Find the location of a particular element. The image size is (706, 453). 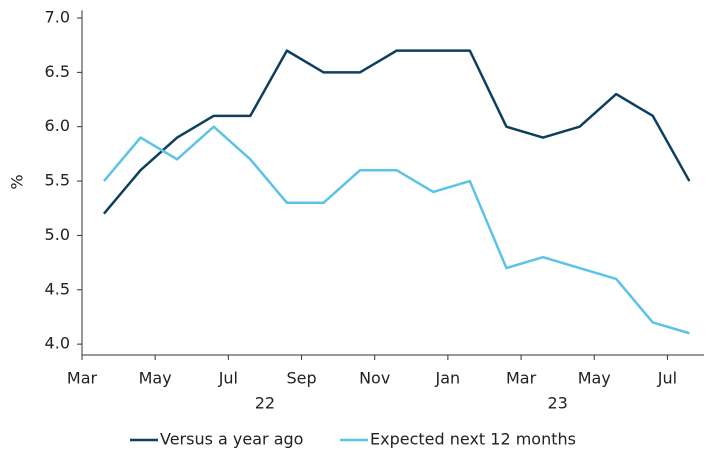

year-label: 23 is located at coordinates (557, 403).